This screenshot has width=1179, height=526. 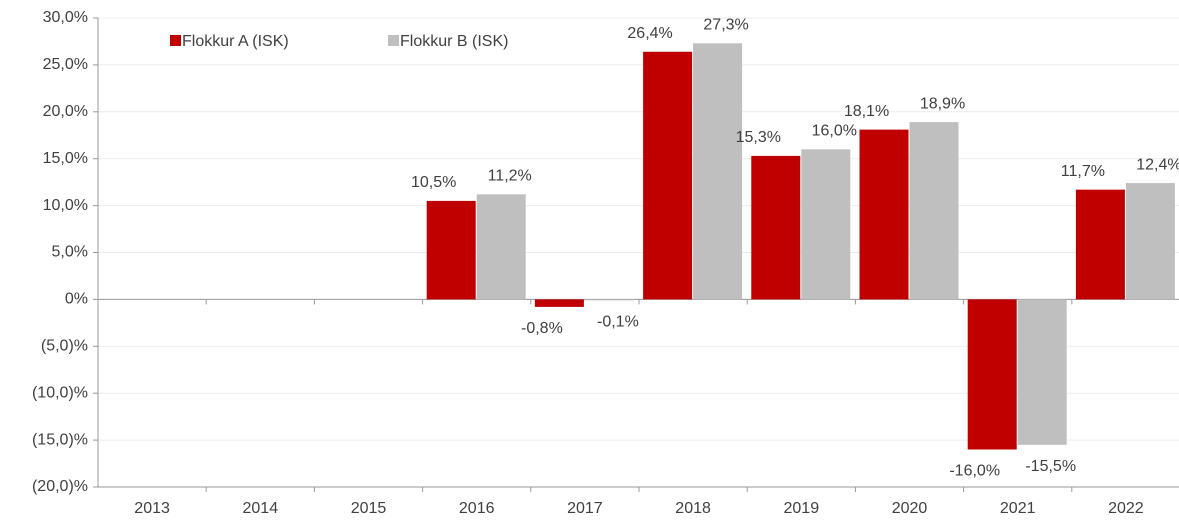 I want to click on x-tick-label: 2017, so click(x=585, y=508).